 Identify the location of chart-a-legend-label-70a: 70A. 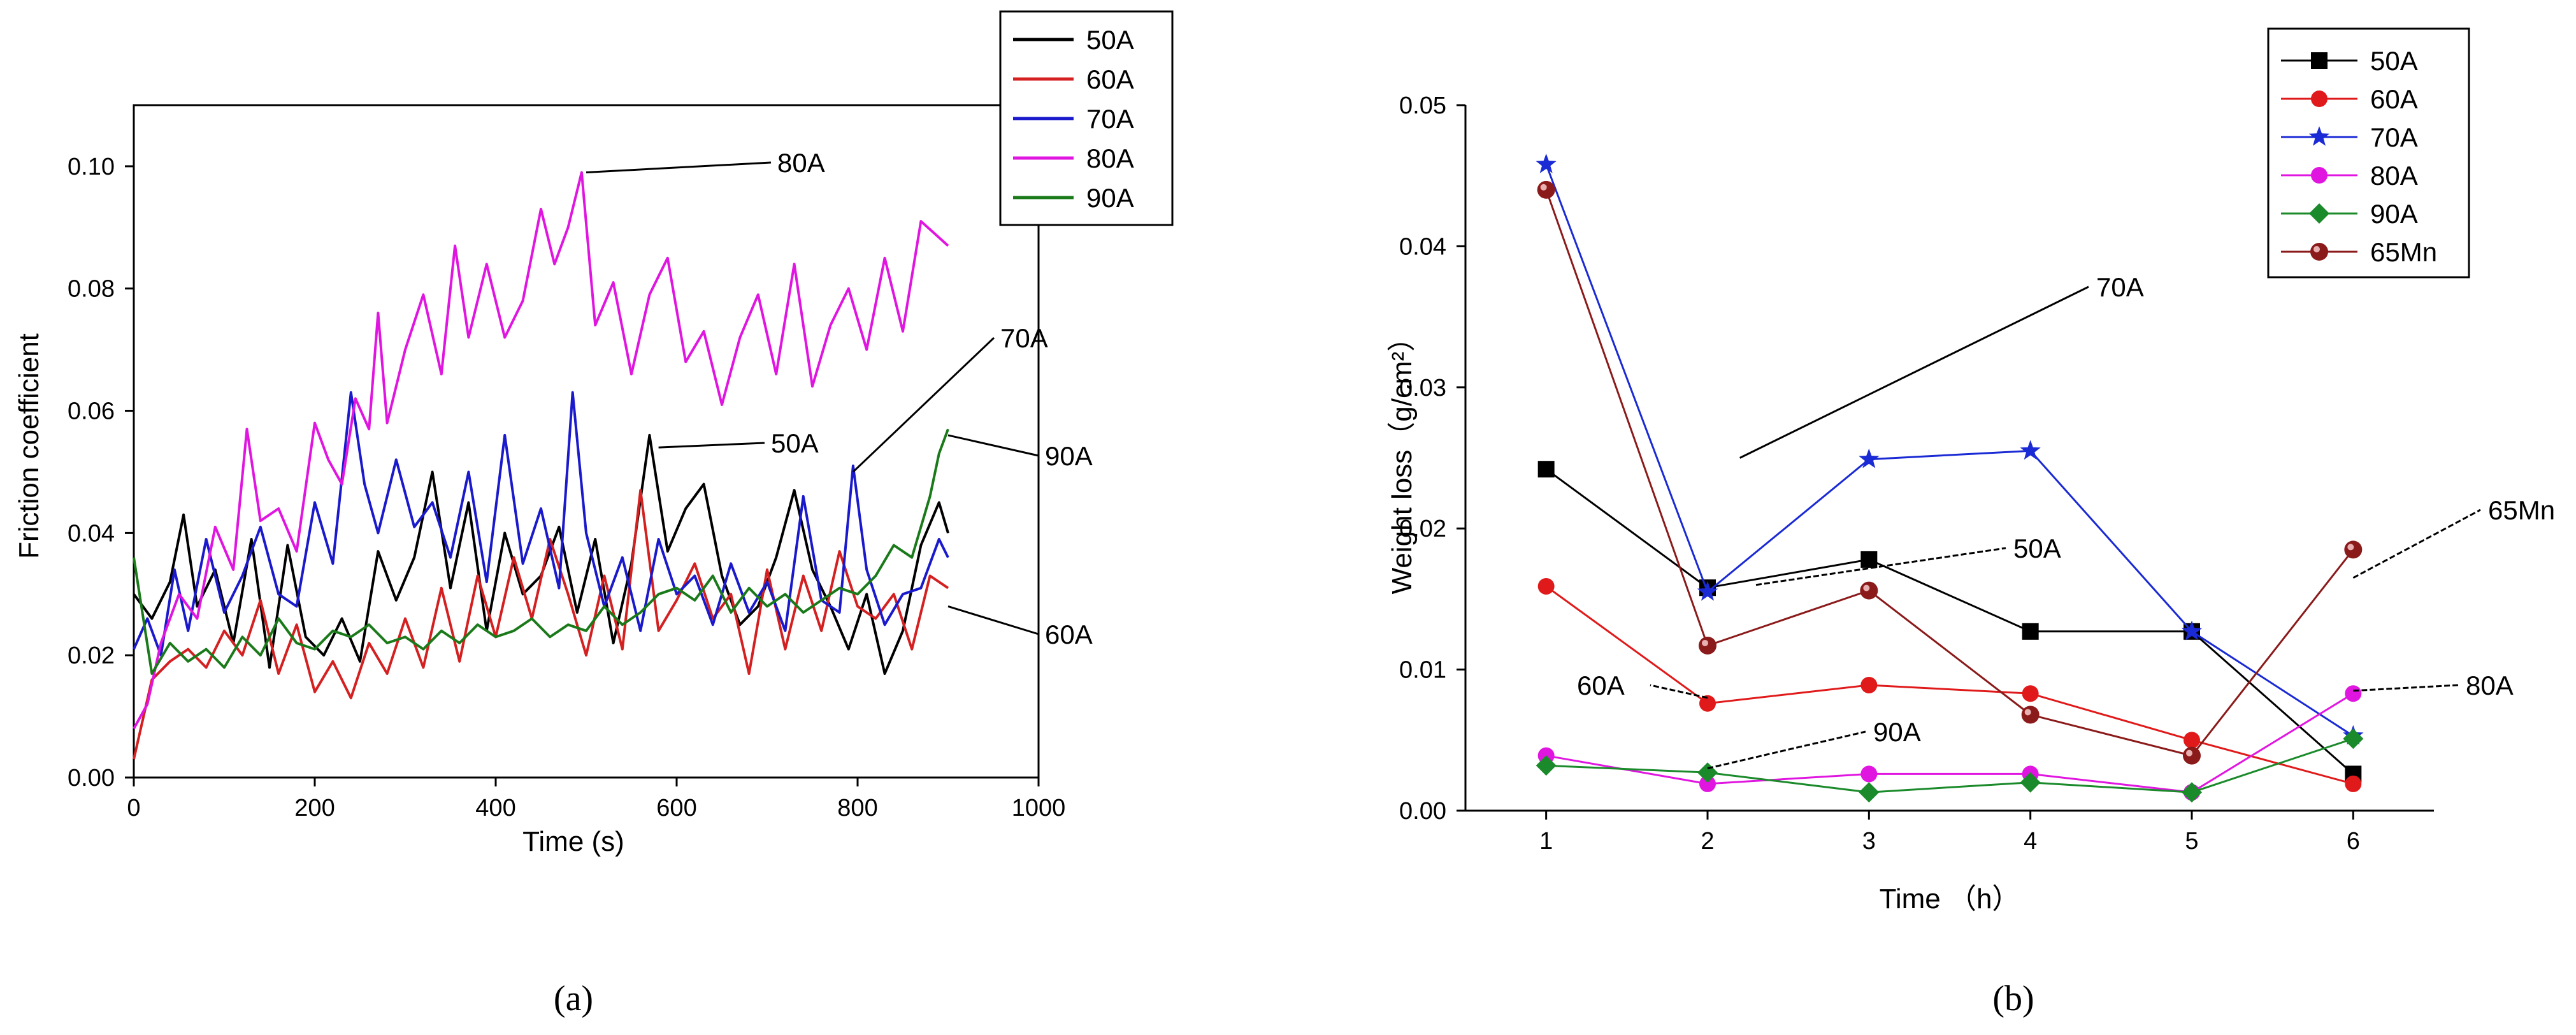
(1110, 119).